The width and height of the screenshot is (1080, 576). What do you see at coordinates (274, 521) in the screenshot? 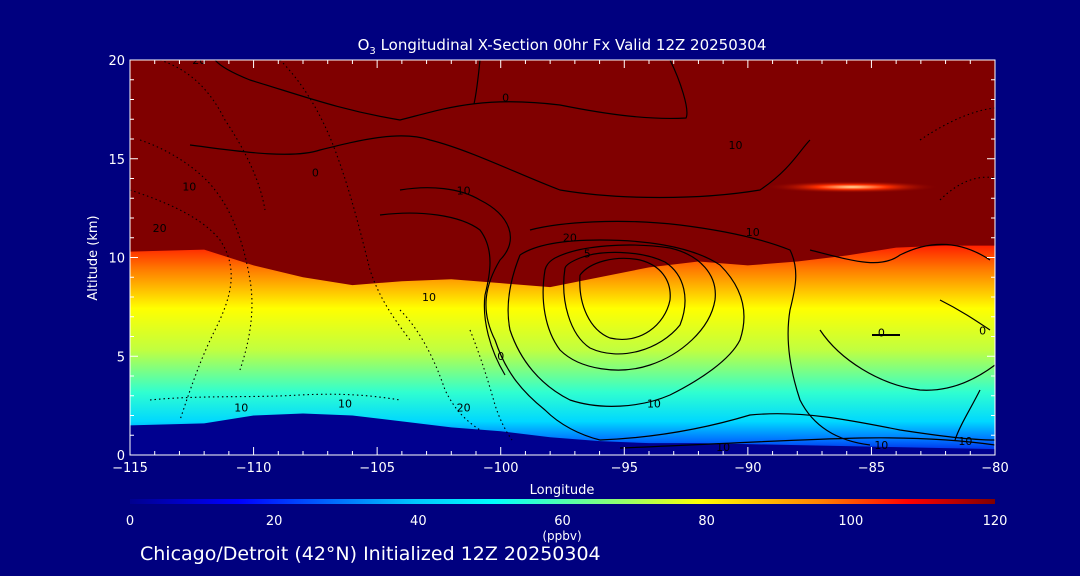
I see `colorbar-tick-label: 20` at bounding box center [274, 521].